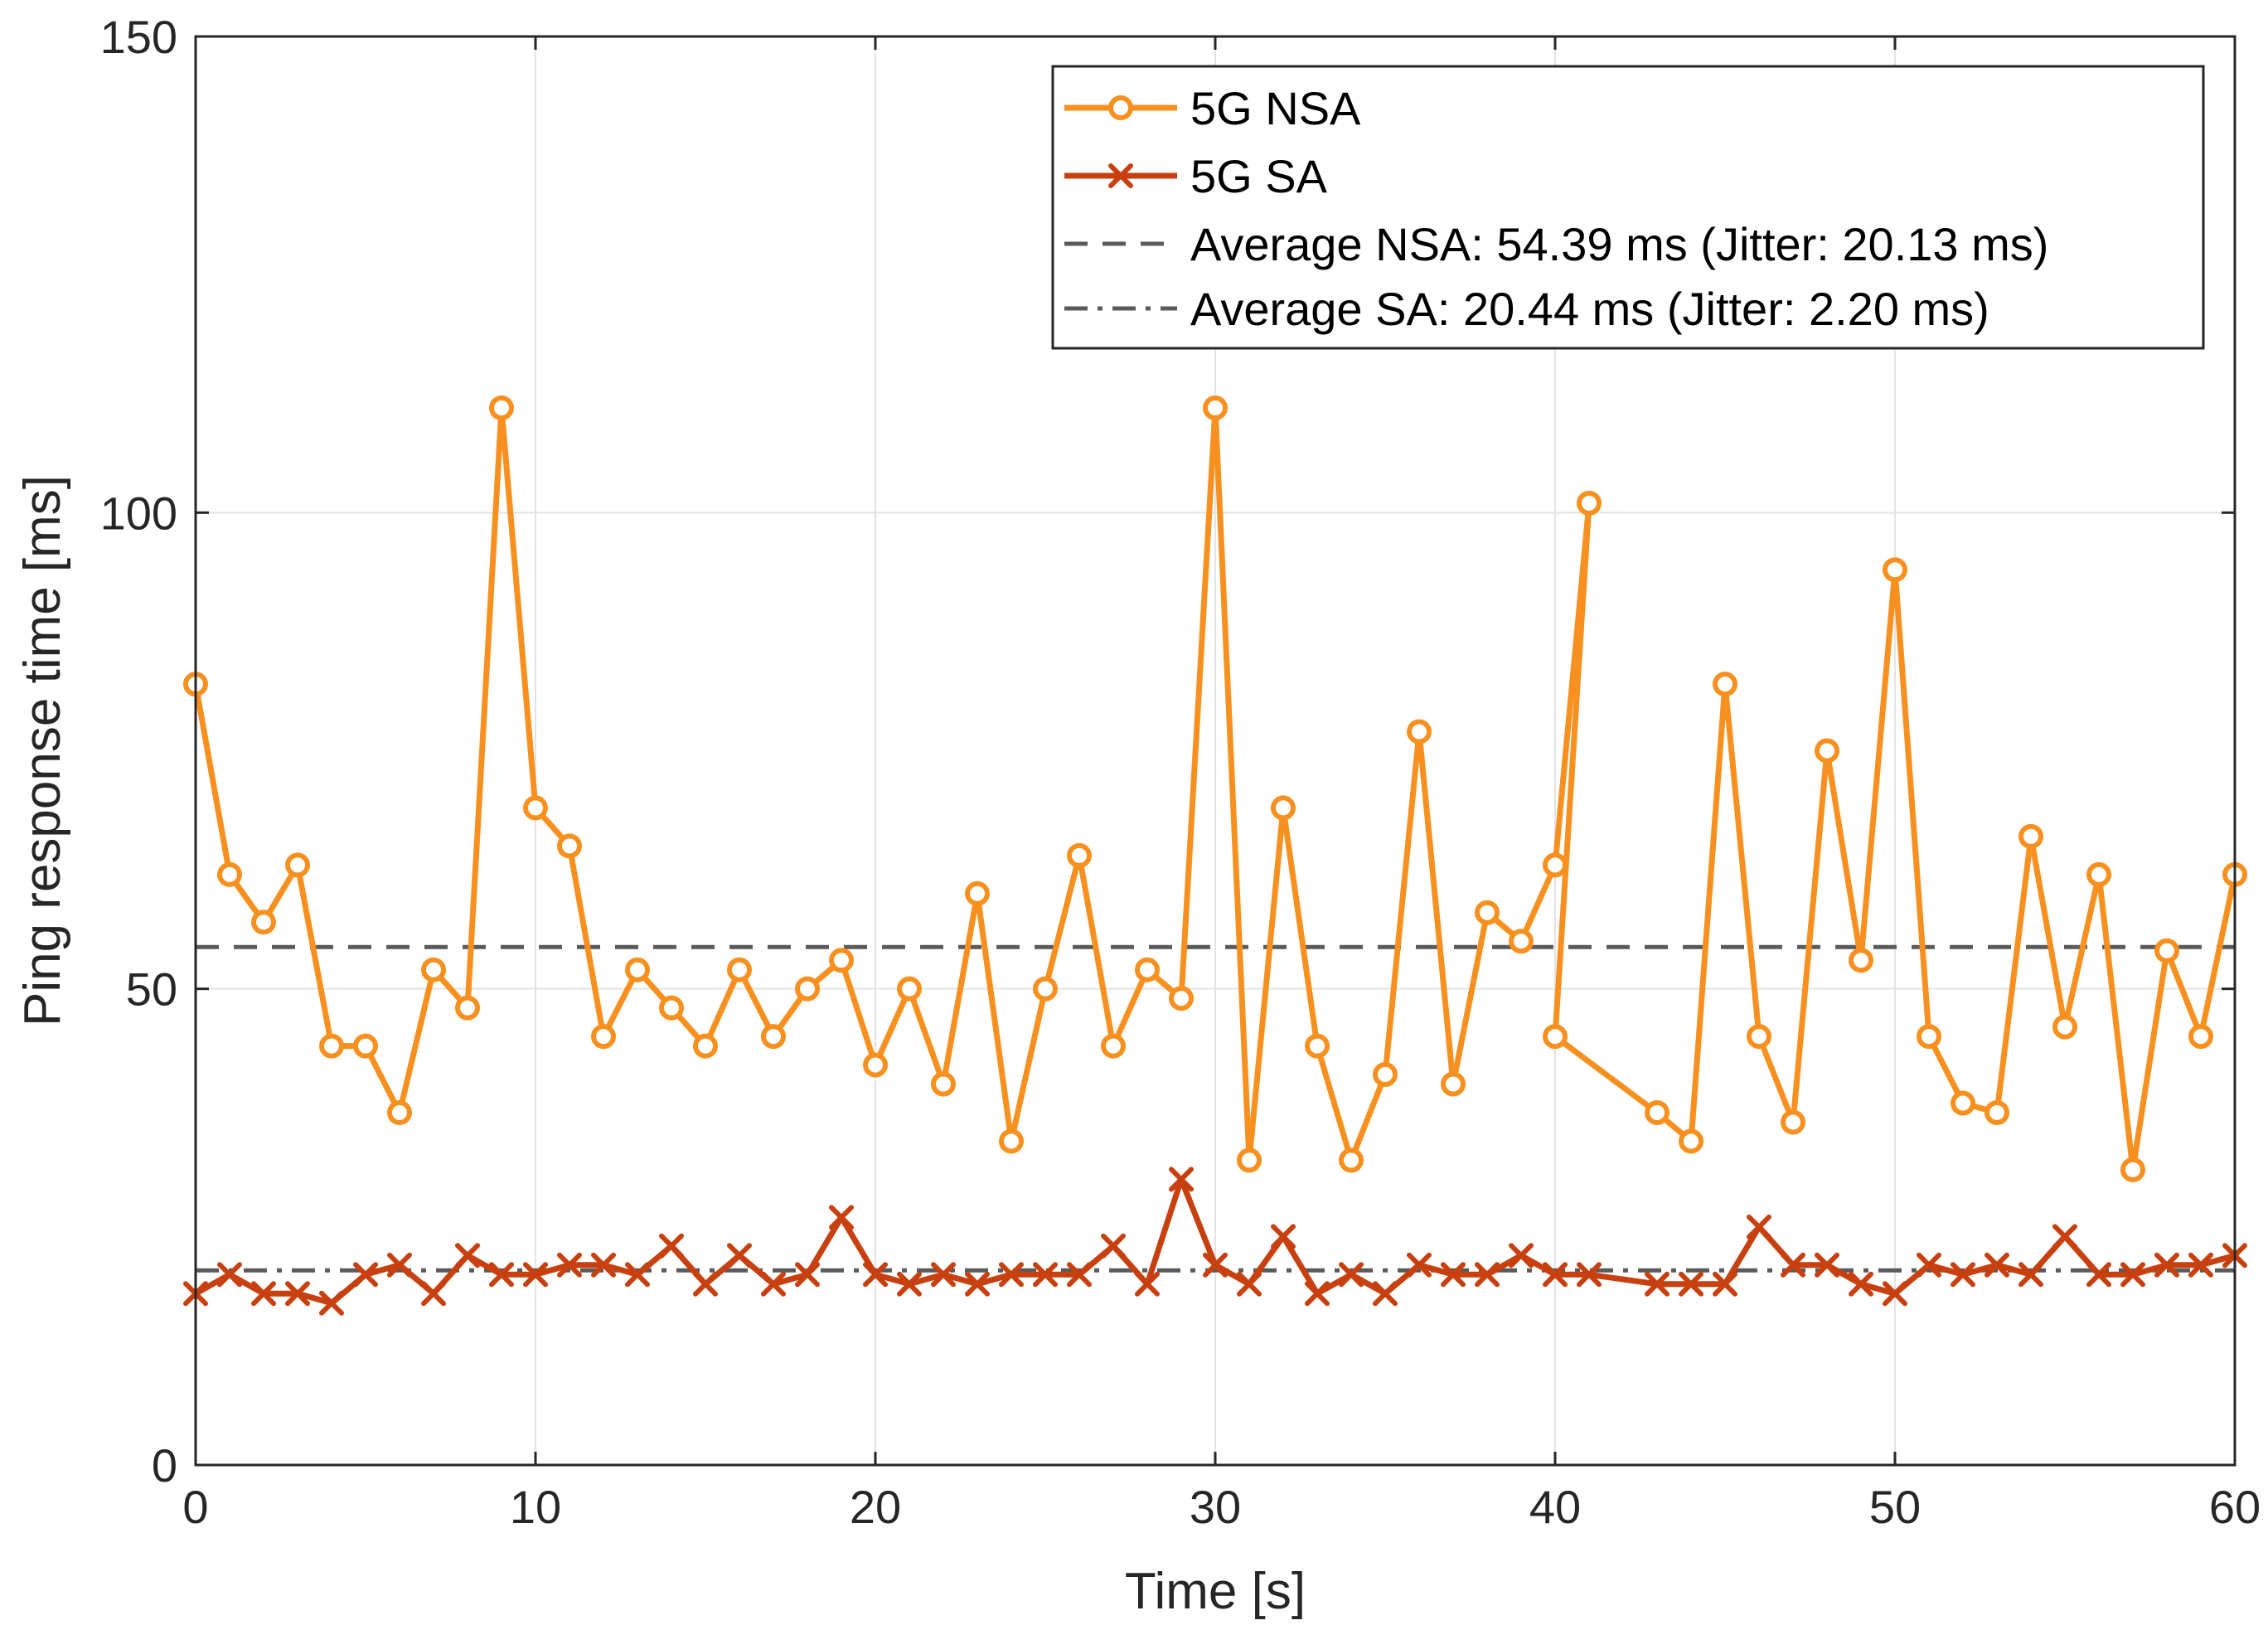  Describe the element at coordinates (195, 1507) in the screenshot. I see `x-tick-label: 0` at that location.